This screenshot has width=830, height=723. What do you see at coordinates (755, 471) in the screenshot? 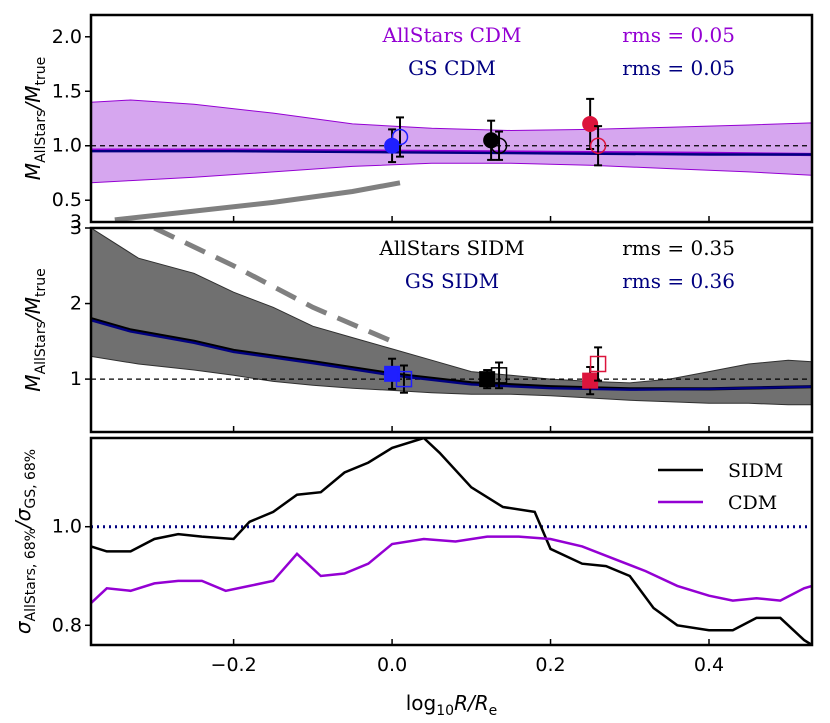
I see `legend-label-sidm: SIDM` at bounding box center [755, 471].